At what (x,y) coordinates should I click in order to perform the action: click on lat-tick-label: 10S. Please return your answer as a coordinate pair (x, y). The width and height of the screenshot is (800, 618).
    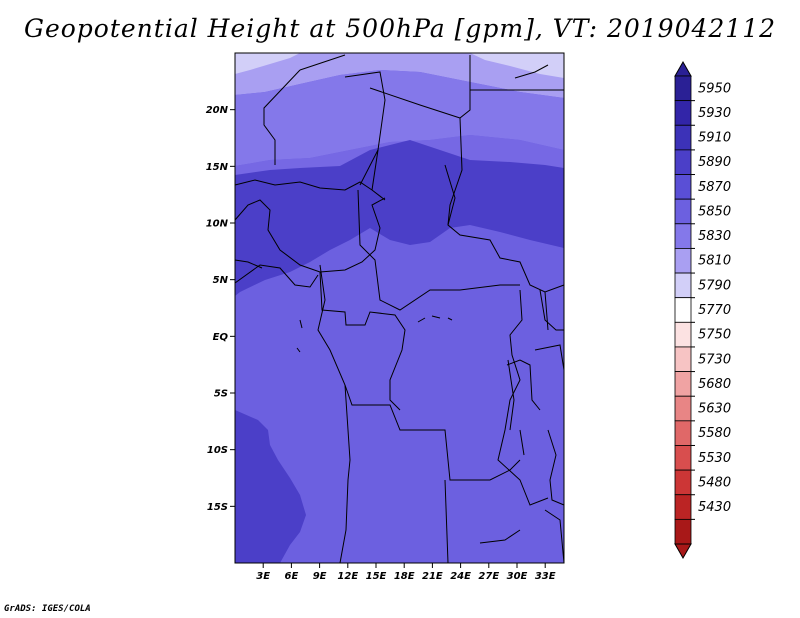
    Looking at the image, I should click on (217, 450).